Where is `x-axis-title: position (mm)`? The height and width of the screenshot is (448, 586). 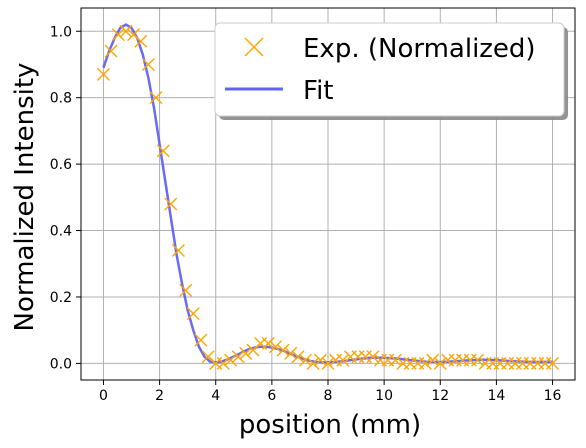 x-axis-title: position (mm) is located at coordinates (330, 425).